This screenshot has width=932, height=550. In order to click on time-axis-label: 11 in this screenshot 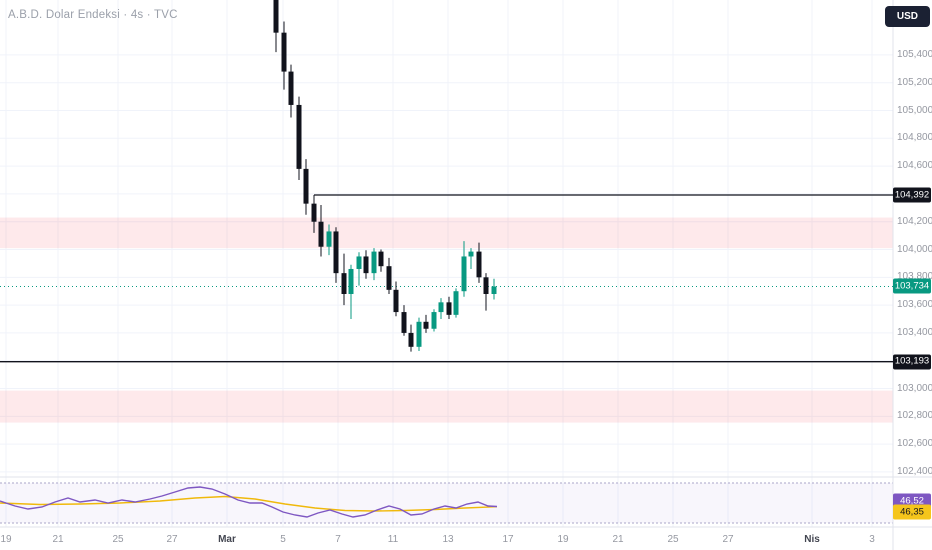, I will do `click(393, 539)`.